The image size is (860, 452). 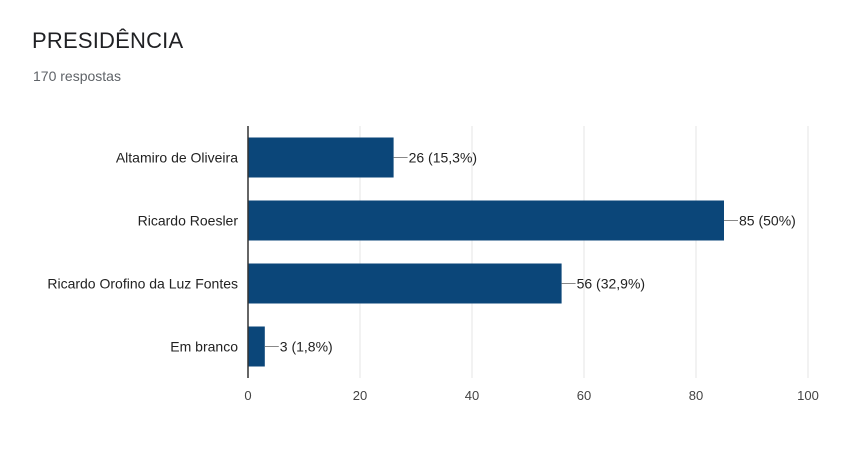 I want to click on x-tick-label: 40, so click(x=472, y=395).